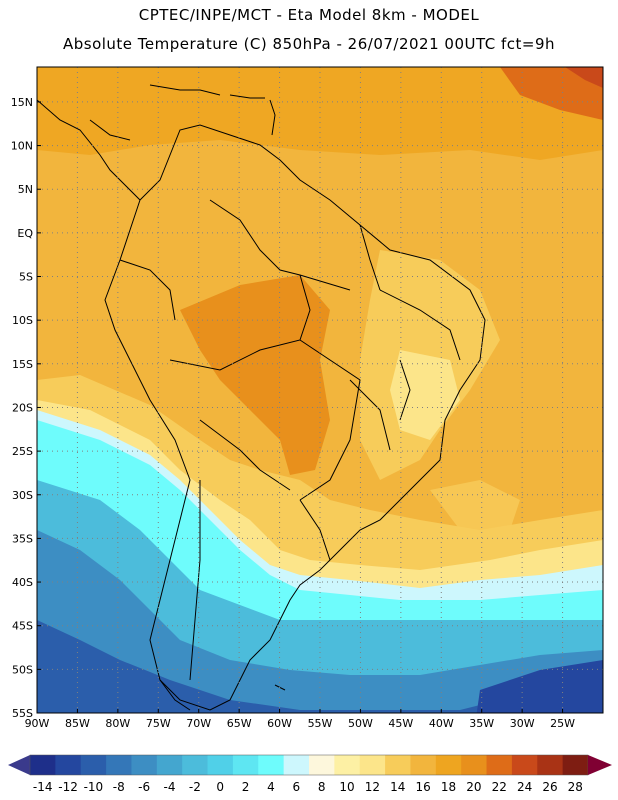  What do you see at coordinates (360, 723) in the screenshot?
I see `lon-label: 50W` at bounding box center [360, 723].